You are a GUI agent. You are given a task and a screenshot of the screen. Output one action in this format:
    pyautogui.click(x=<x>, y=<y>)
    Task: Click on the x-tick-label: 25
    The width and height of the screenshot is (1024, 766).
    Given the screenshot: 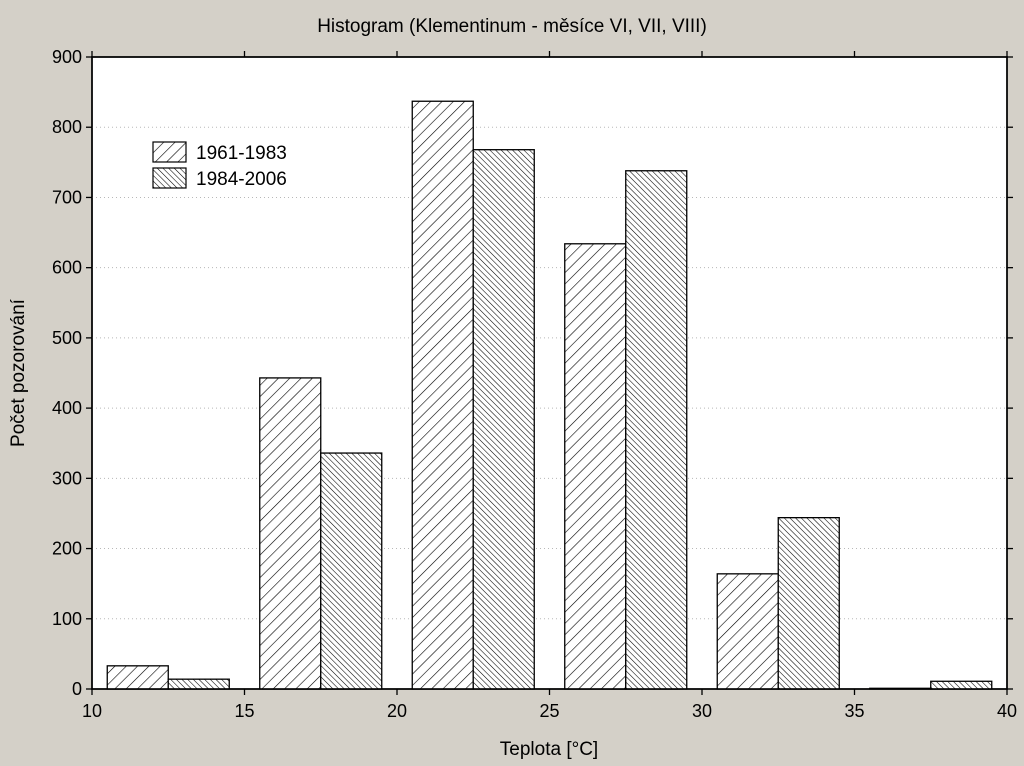 What is the action you would take?
    pyautogui.click(x=549, y=711)
    